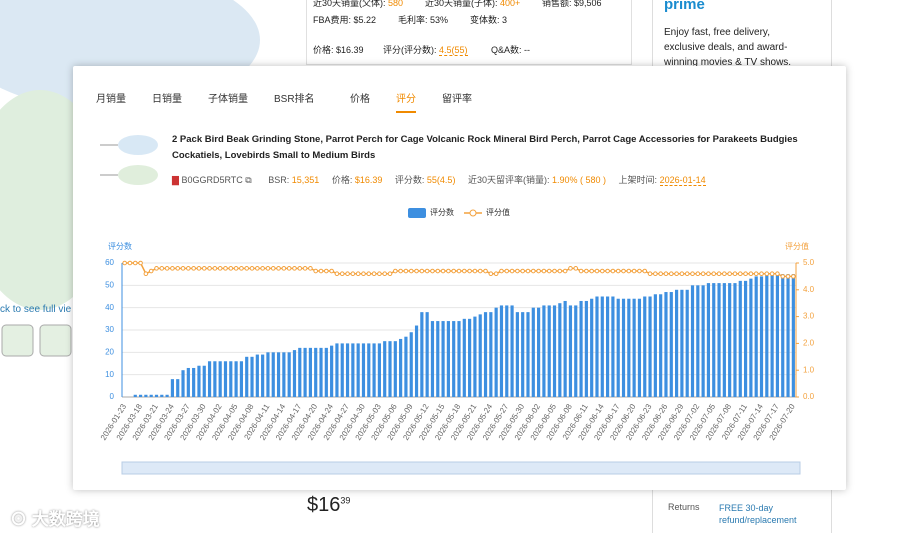 The image size is (900, 533). What do you see at coordinates (413, 20) in the screenshot?
I see `label: 毛利率:` at bounding box center [413, 20].